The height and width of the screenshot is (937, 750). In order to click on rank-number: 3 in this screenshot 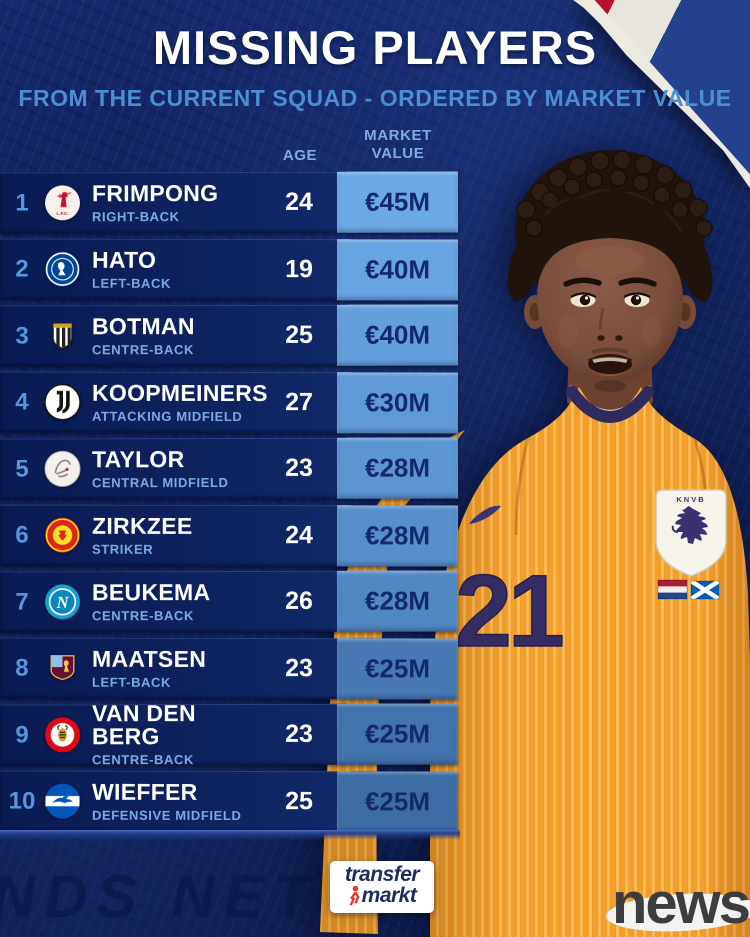, I will do `click(22, 335)`.